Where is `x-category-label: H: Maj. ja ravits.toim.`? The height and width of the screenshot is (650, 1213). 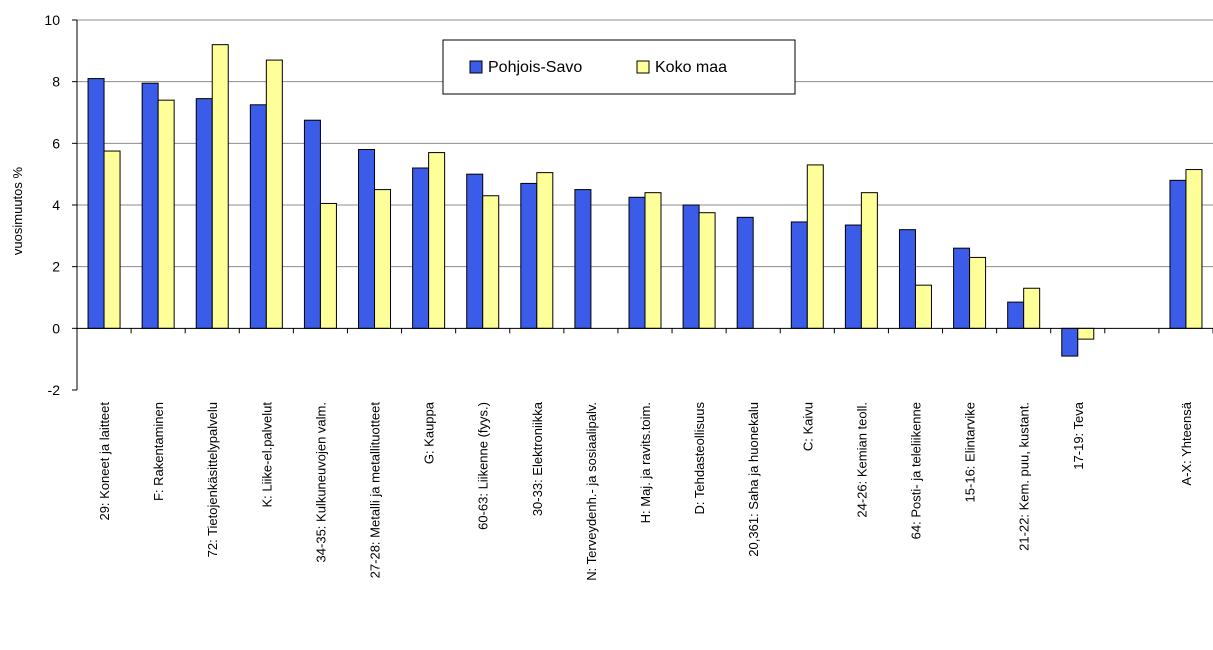
x-category-label: H: Maj. ja ravits.toim. is located at coordinates (645, 462).